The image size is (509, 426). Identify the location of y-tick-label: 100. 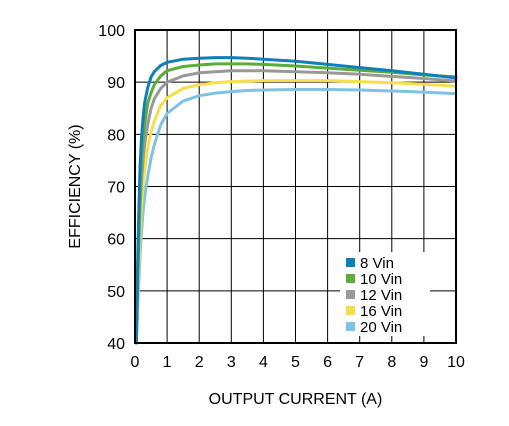
(111, 31).